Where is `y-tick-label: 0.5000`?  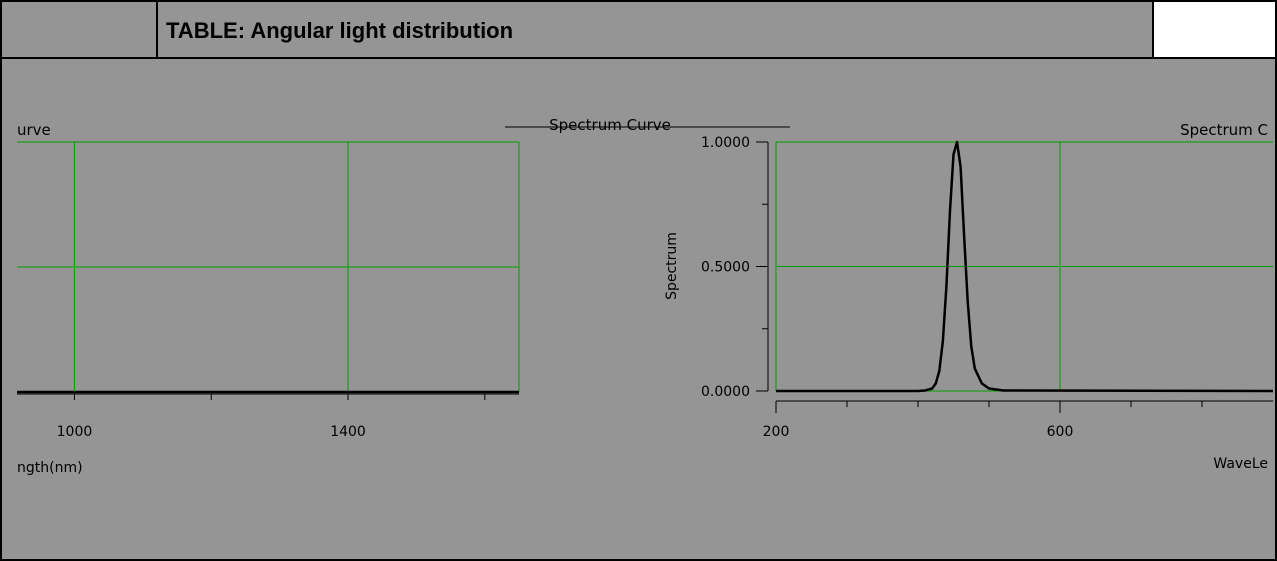
y-tick-label: 0.5000 is located at coordinates (725, 268).